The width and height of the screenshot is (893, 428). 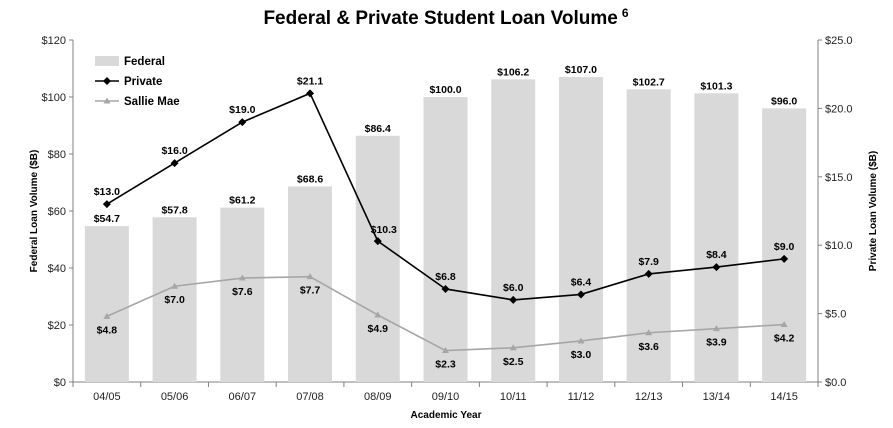 What do you see at coordinates (107, 397) in the screenshot?
I see `x-tick-label: 04/05` at bounding box center [107, 397].